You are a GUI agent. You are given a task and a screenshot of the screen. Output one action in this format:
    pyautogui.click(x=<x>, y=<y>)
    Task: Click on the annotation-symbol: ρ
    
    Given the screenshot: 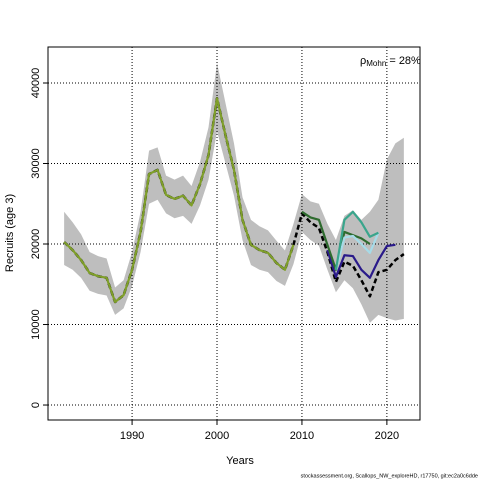 What is the action you would take?
    pyautogui.click(x=363, y=61)
    